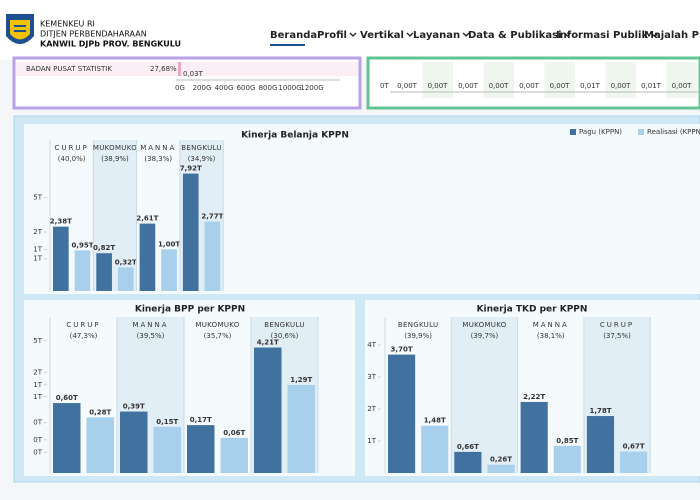 The height and width of the screenshot is (500, 700). Describe the element at coordinates (293, 35) in the screenshot. I see `nav-link: Beranda` at that location.